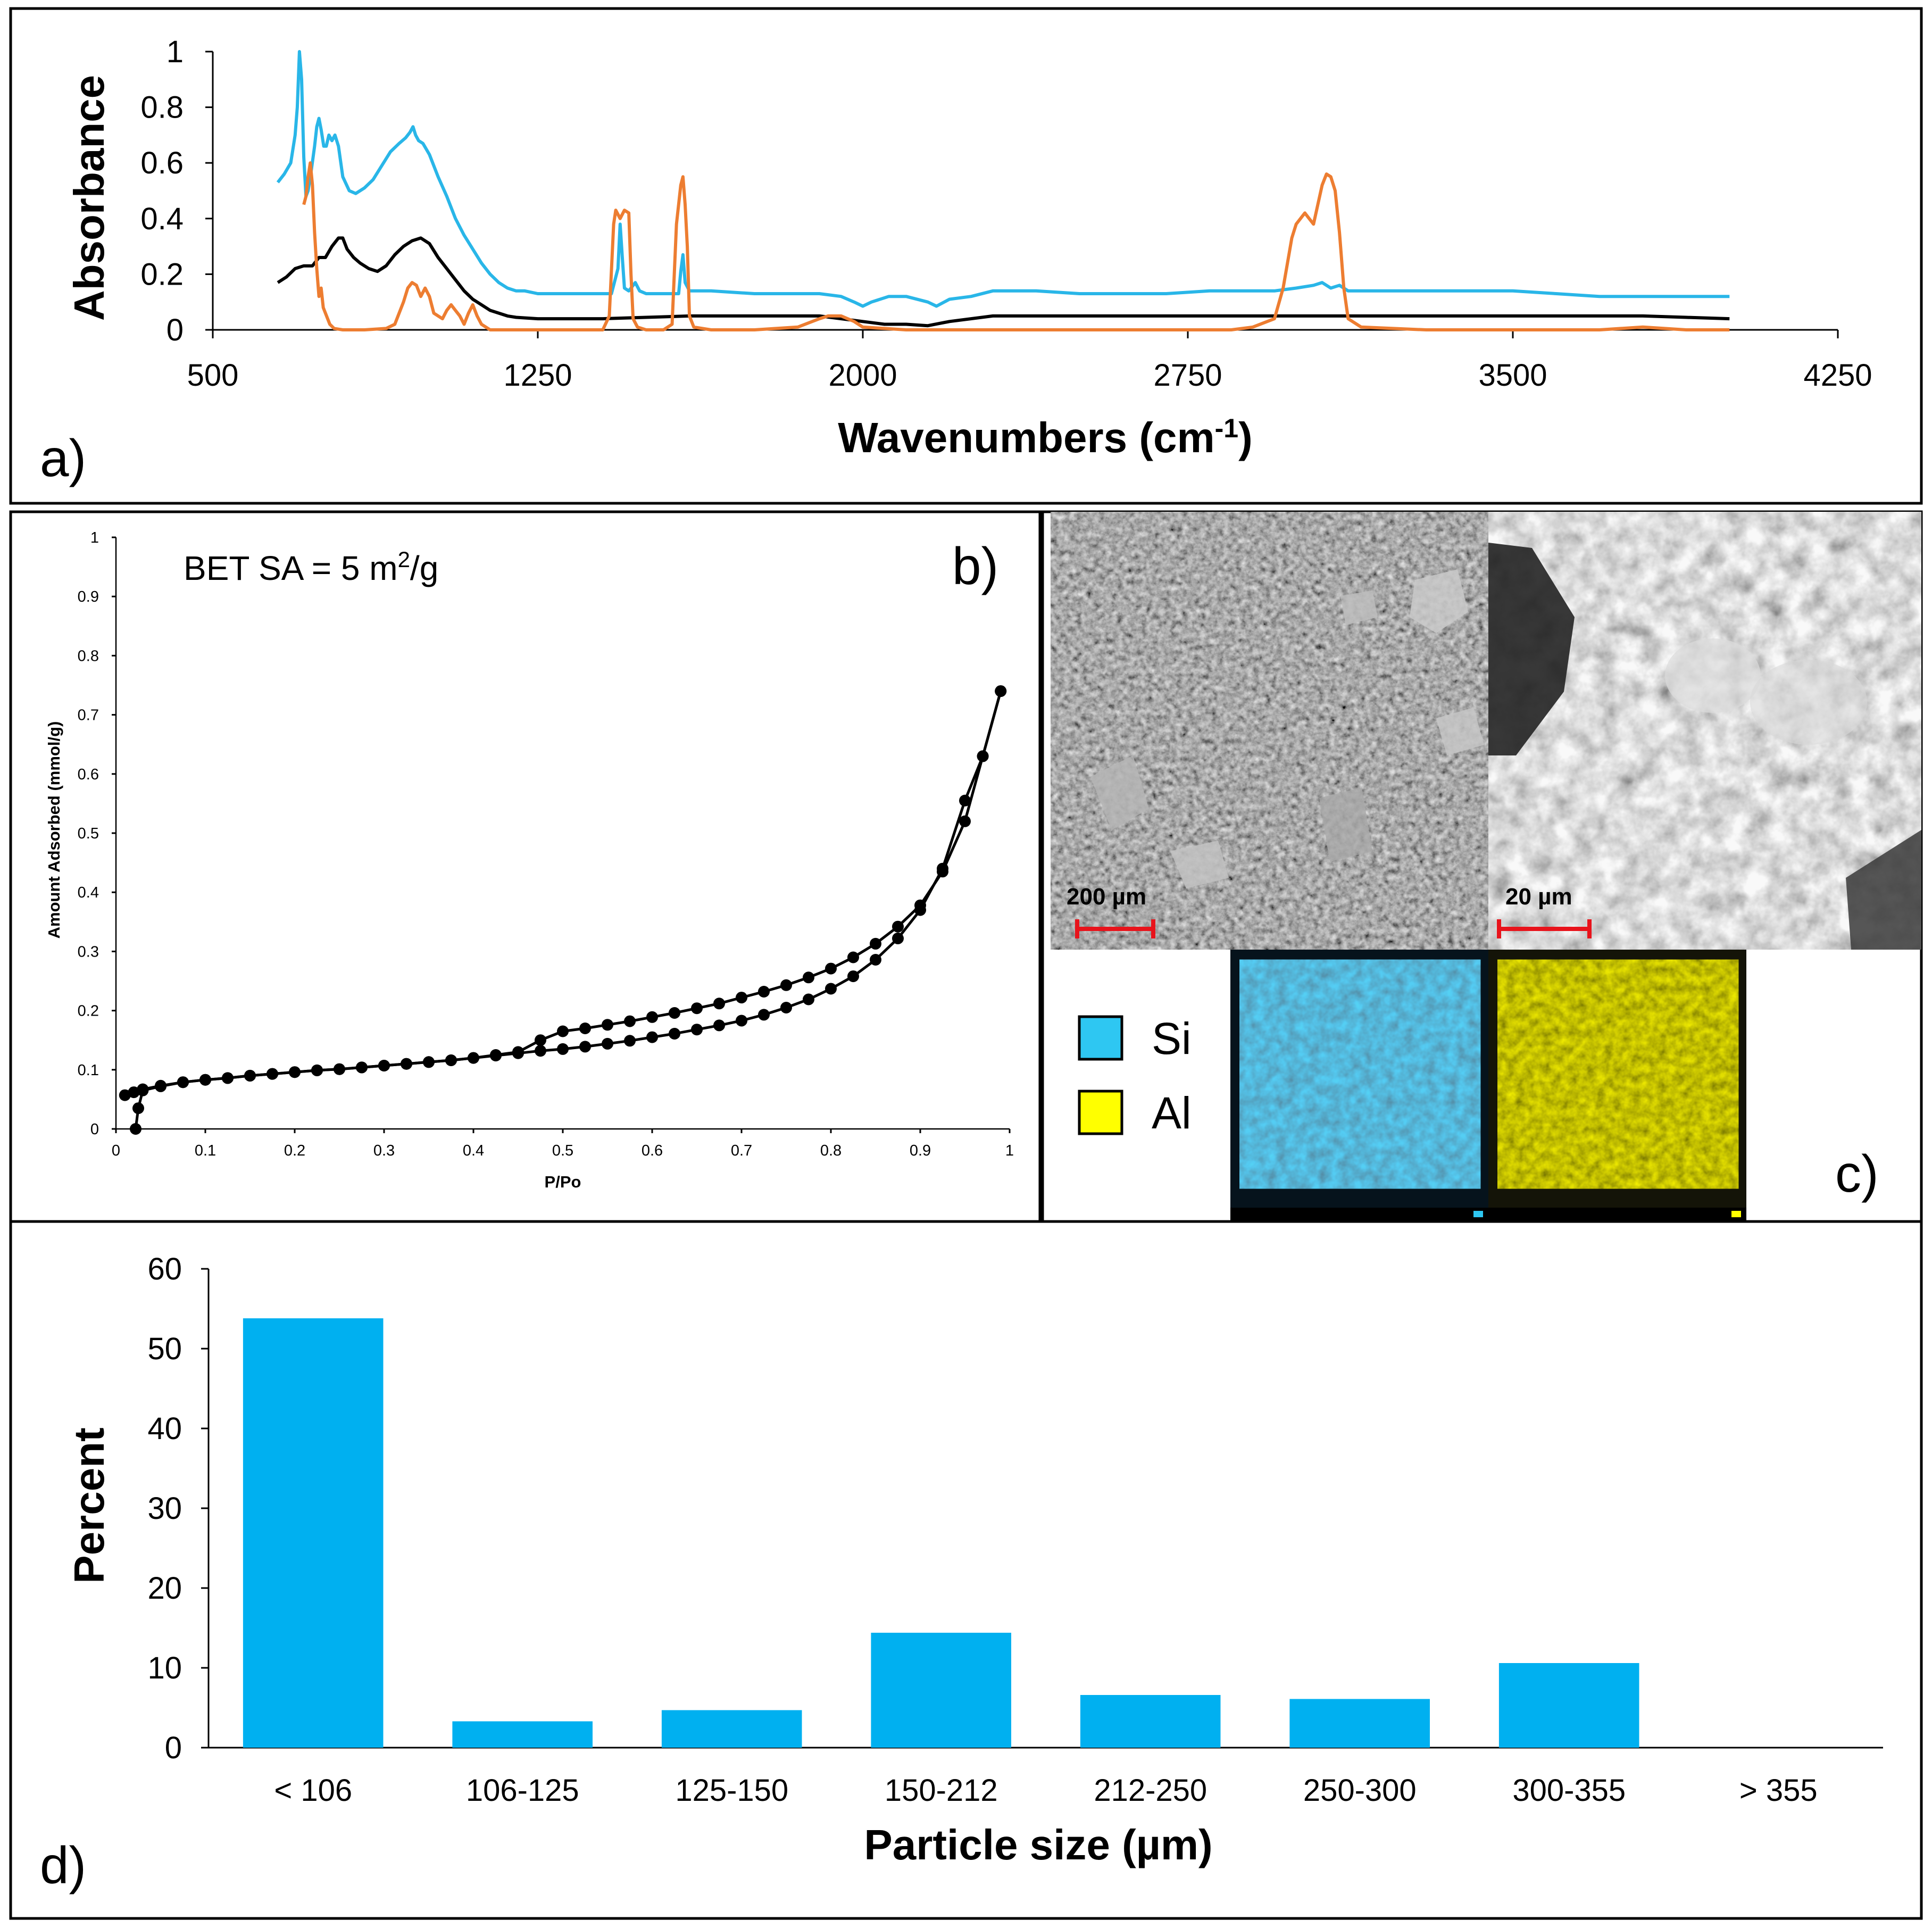 The height and width of the screenshot is (1928, 1932). Describe the element at coordinates (1150, 1790) in the screenshot. I see `d-category-label: 212-250` at that location.